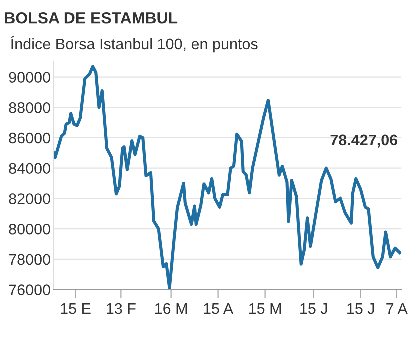  What do you see at coordinates (121, 308) in the screenshot?
I see `x-tick-label: 13 F` at bounding box center [121, 308].